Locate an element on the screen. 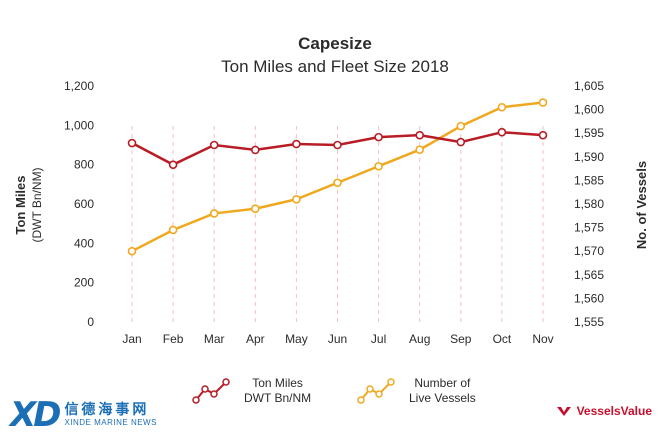 Image resolution: width=670 pixels, height=438 pixels. data-point-vessels-aug is located at coordinates (420, 150).